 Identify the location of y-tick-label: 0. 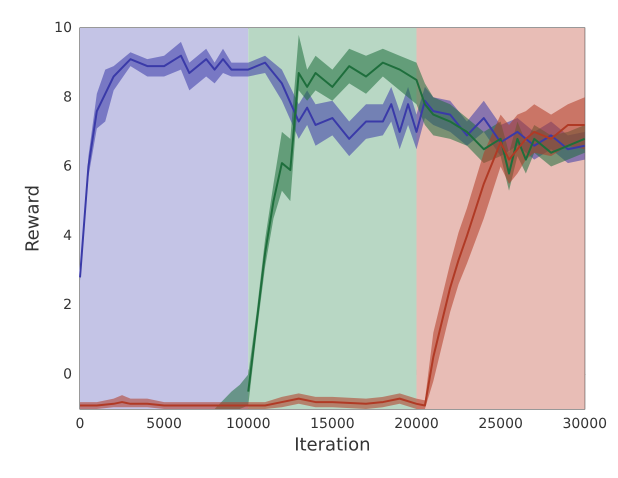
(67, 374).